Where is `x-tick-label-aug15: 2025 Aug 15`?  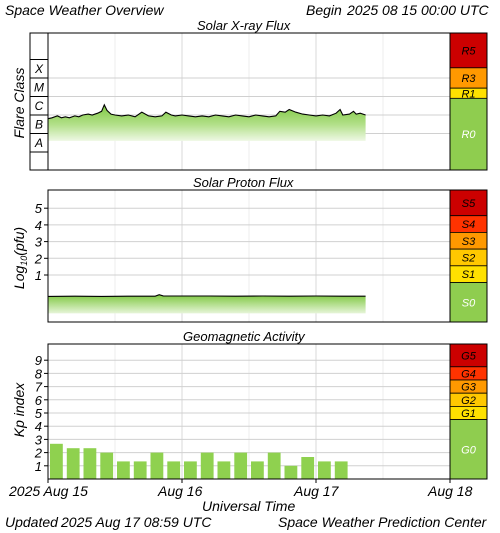 x-tick-label-aug15: 2025 Aug 15 is located at coordinates (48, 491).